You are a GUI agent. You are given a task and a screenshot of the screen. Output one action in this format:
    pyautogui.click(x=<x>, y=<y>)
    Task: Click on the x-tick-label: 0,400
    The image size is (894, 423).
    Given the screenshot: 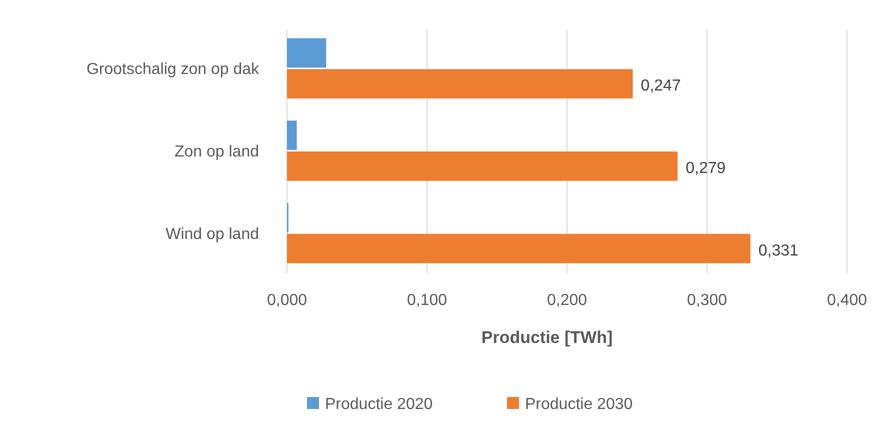 What is the action you would take?
    pyautogui.click(x=847, y=300)
    